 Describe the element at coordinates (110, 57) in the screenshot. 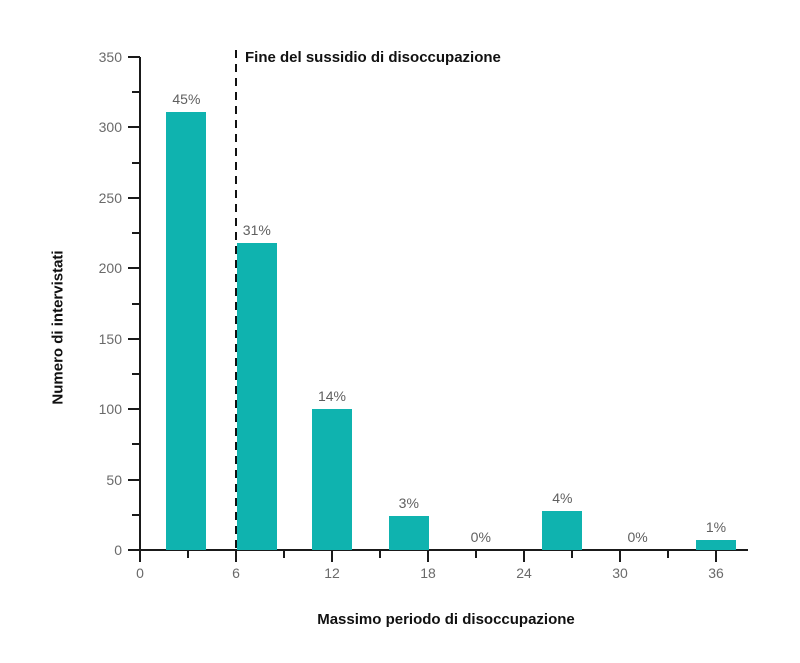

I see `y-tick-label: 350` at that location.